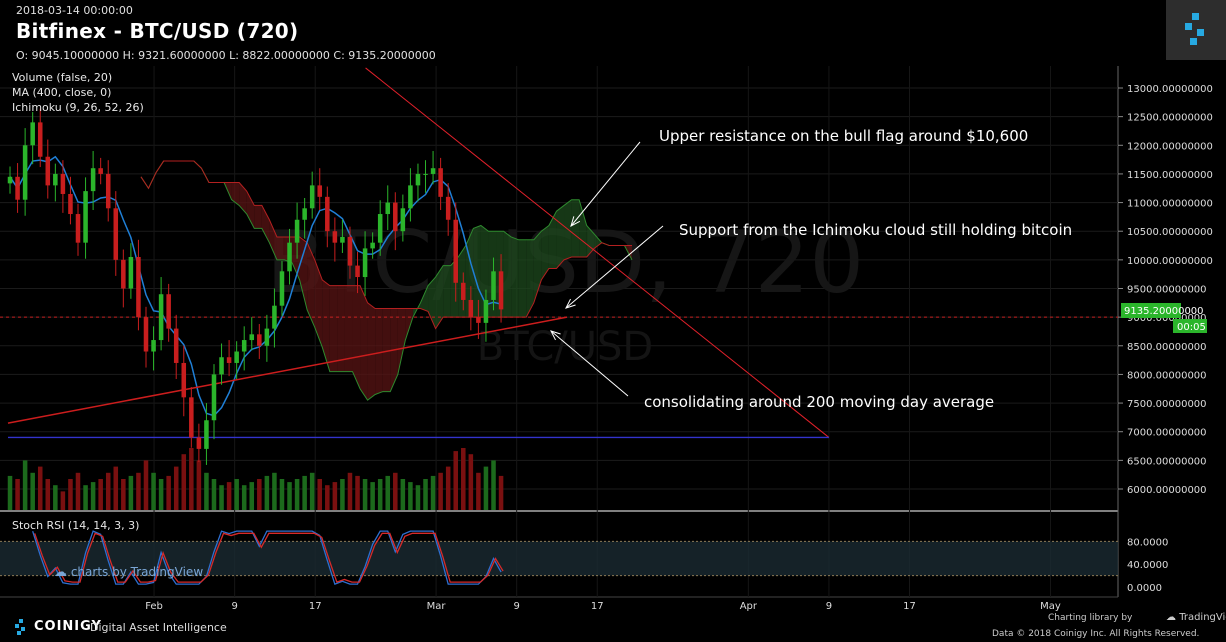 The image size is (1226, 642). I want to click on footer-tradingview-text: TradingView, so click(1202, 617).